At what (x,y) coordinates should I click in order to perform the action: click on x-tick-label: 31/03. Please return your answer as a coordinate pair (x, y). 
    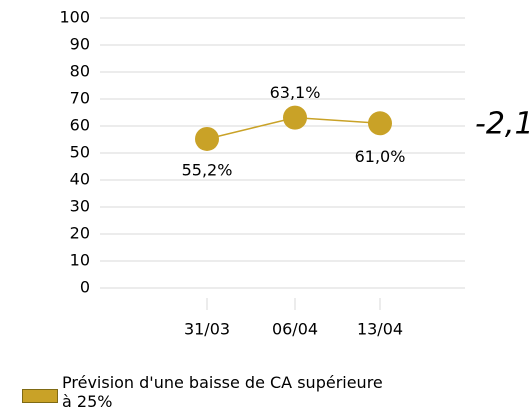
    Looking at the image, I should click on (207, 329).